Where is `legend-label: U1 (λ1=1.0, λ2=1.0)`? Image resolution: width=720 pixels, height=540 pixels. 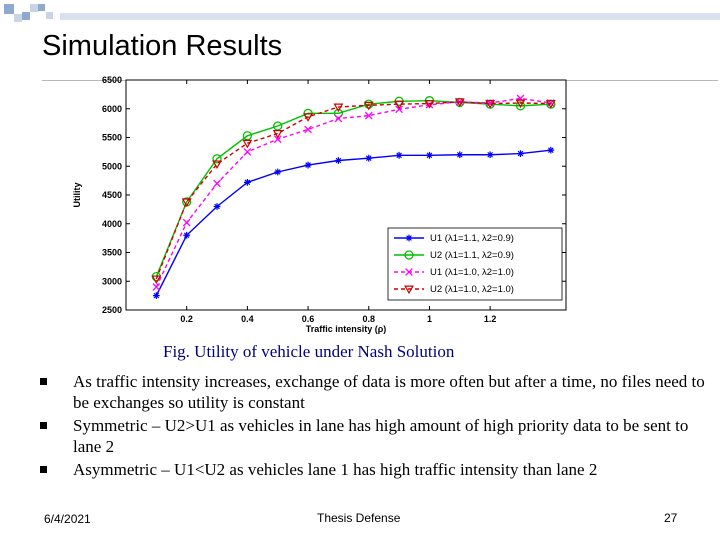
legend-label: U1 (λ1=1.0, λ2=1.0) is located at coordinates (472, 272).